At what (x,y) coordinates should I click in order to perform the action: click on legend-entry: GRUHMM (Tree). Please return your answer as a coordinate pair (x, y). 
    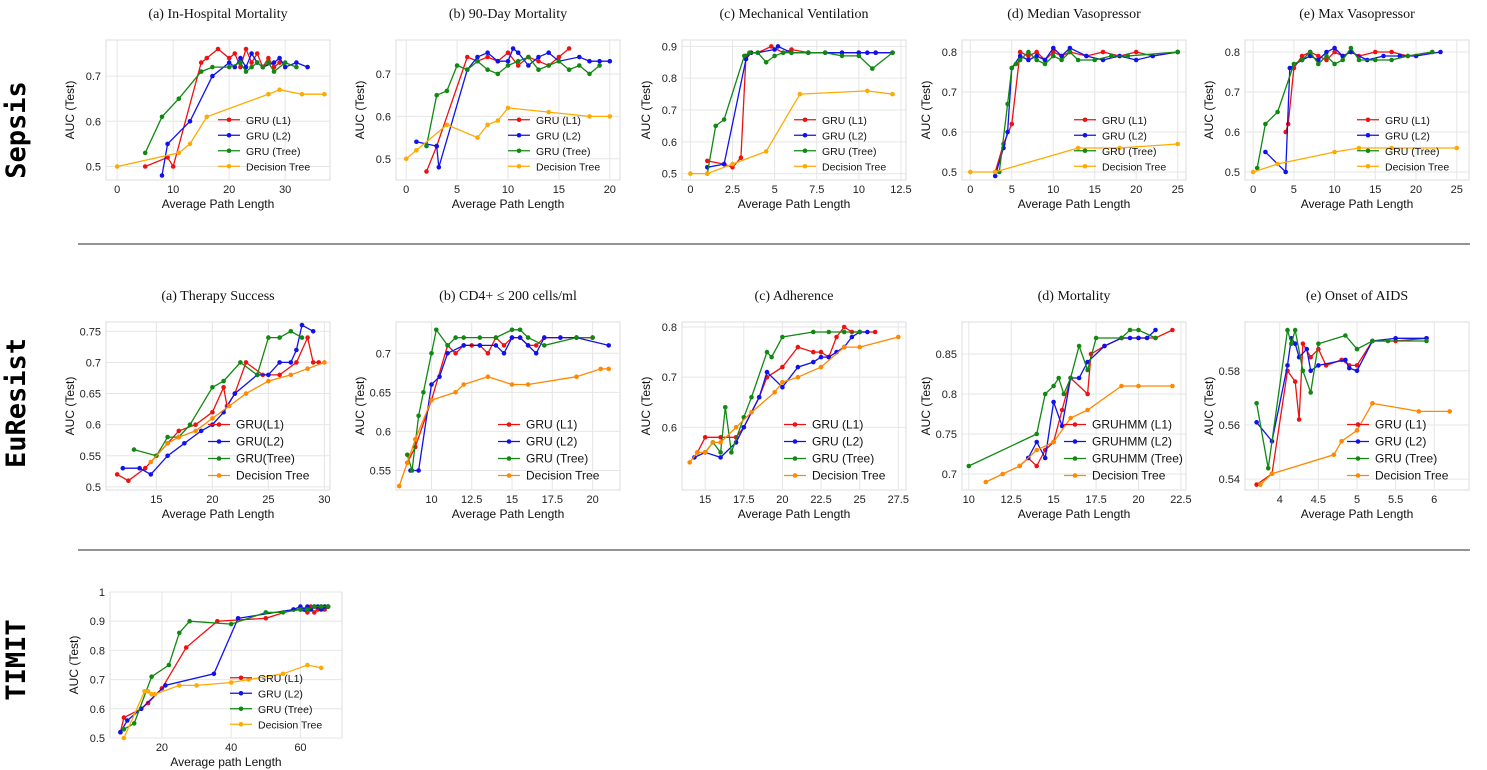
    Looking at the image, I should click on (1137, 459).